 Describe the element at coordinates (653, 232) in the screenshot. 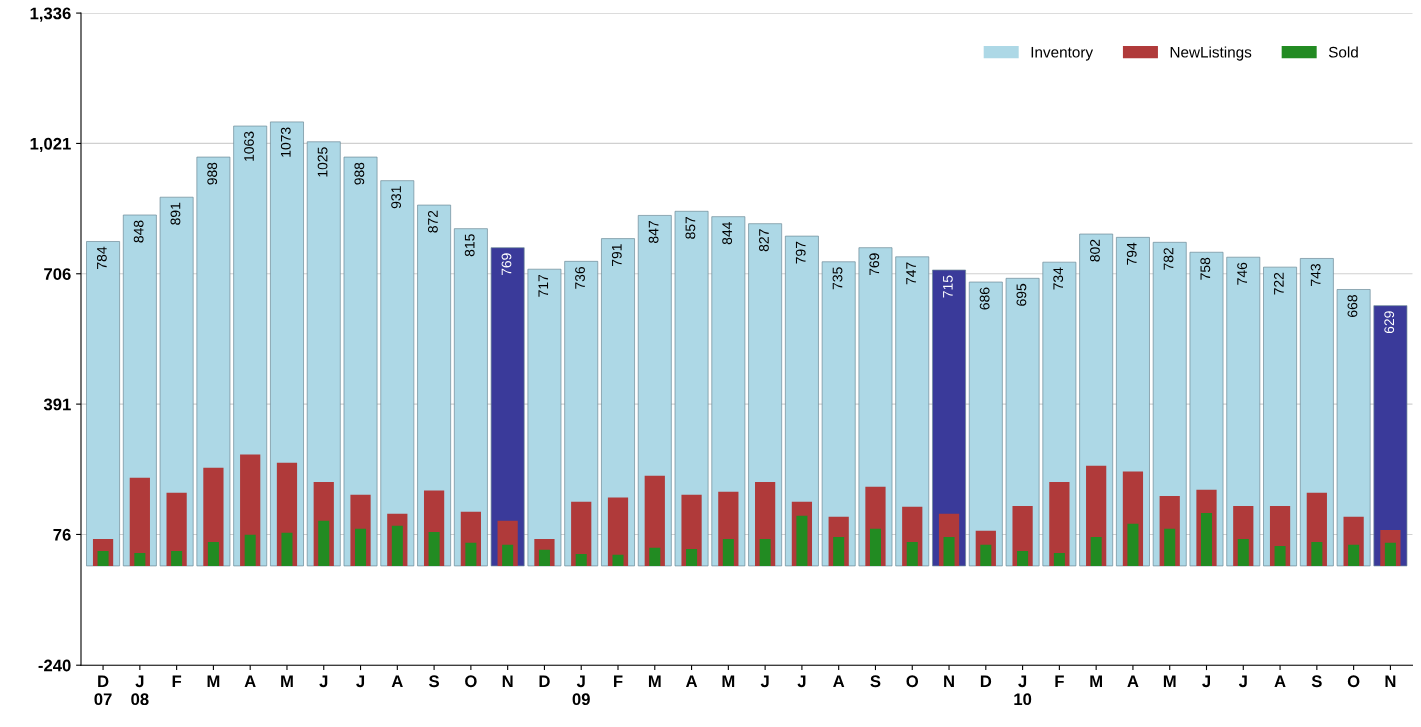

I see `data-label: 847` at that location.